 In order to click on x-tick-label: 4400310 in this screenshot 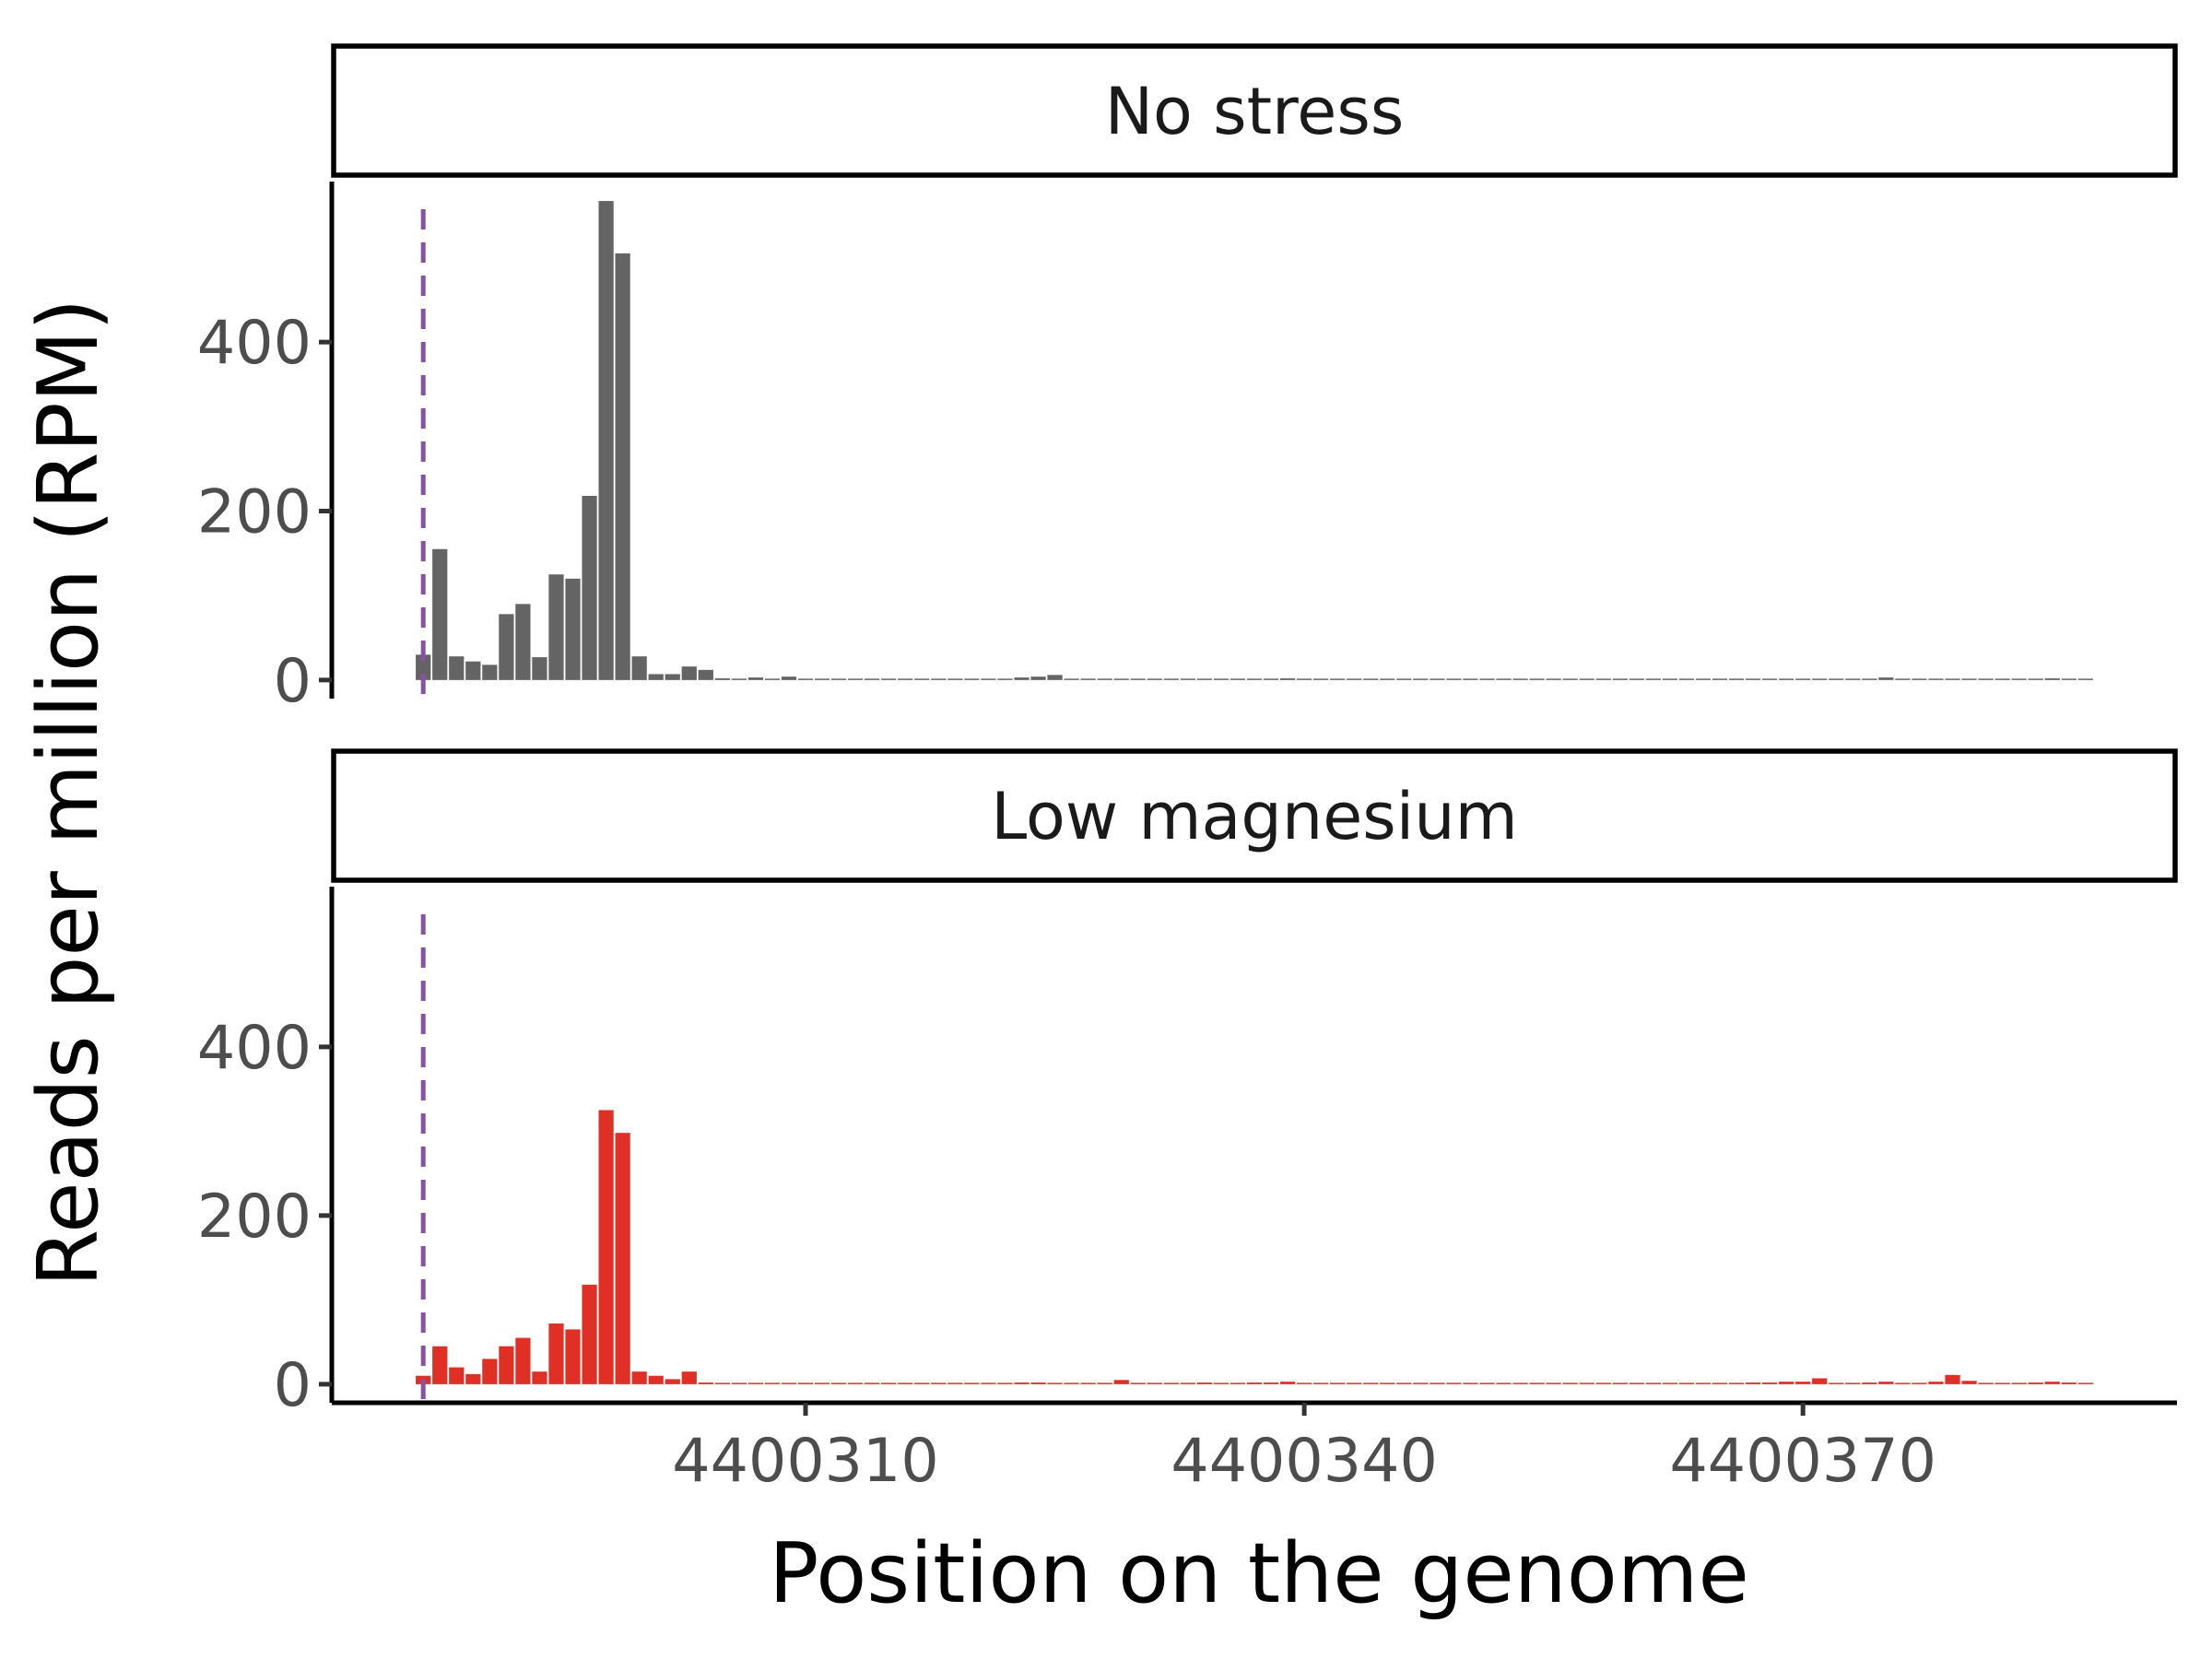, I will do `click(805, 1461)`.